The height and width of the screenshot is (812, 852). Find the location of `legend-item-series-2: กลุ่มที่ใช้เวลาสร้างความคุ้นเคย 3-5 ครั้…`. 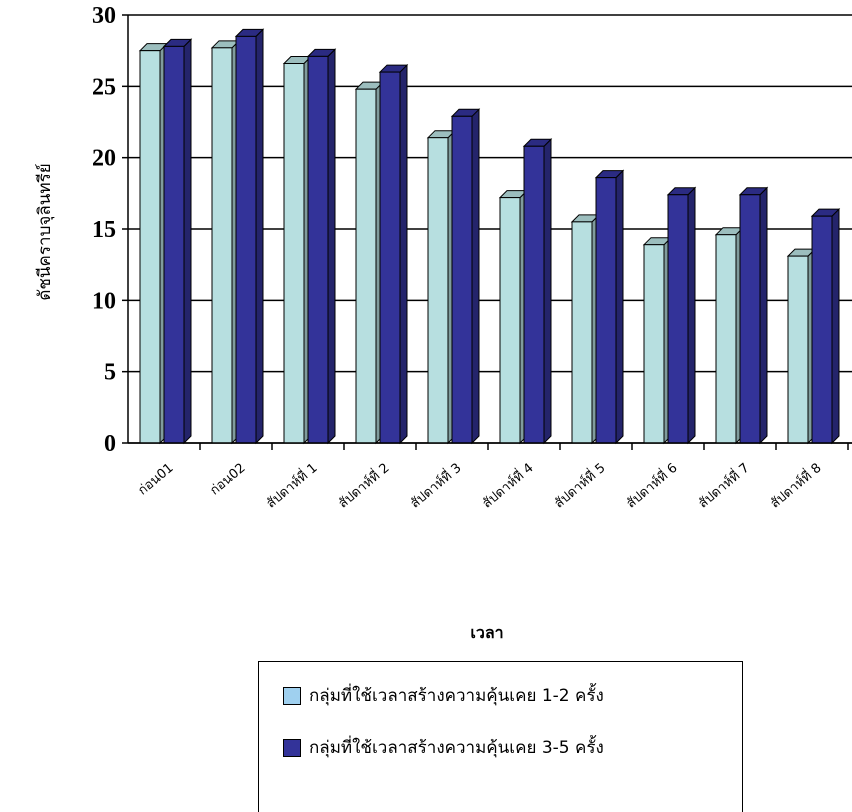

legend-item-series-2: กลุ่มที่ใช้เวลาสร้างความคุ้นเคย 3-5 ครั้… is located at coordinates (443, 747).